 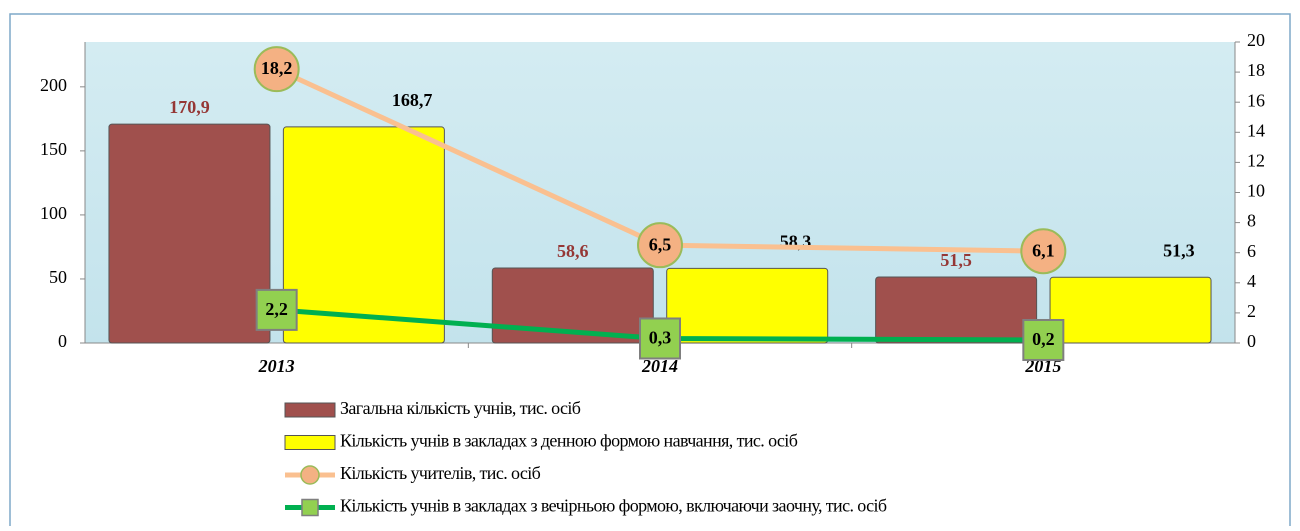 What do you see at coordinates (62, 341) in the screenshot?
I see `y-tick-label: 0` at bounding box center [62, 341].